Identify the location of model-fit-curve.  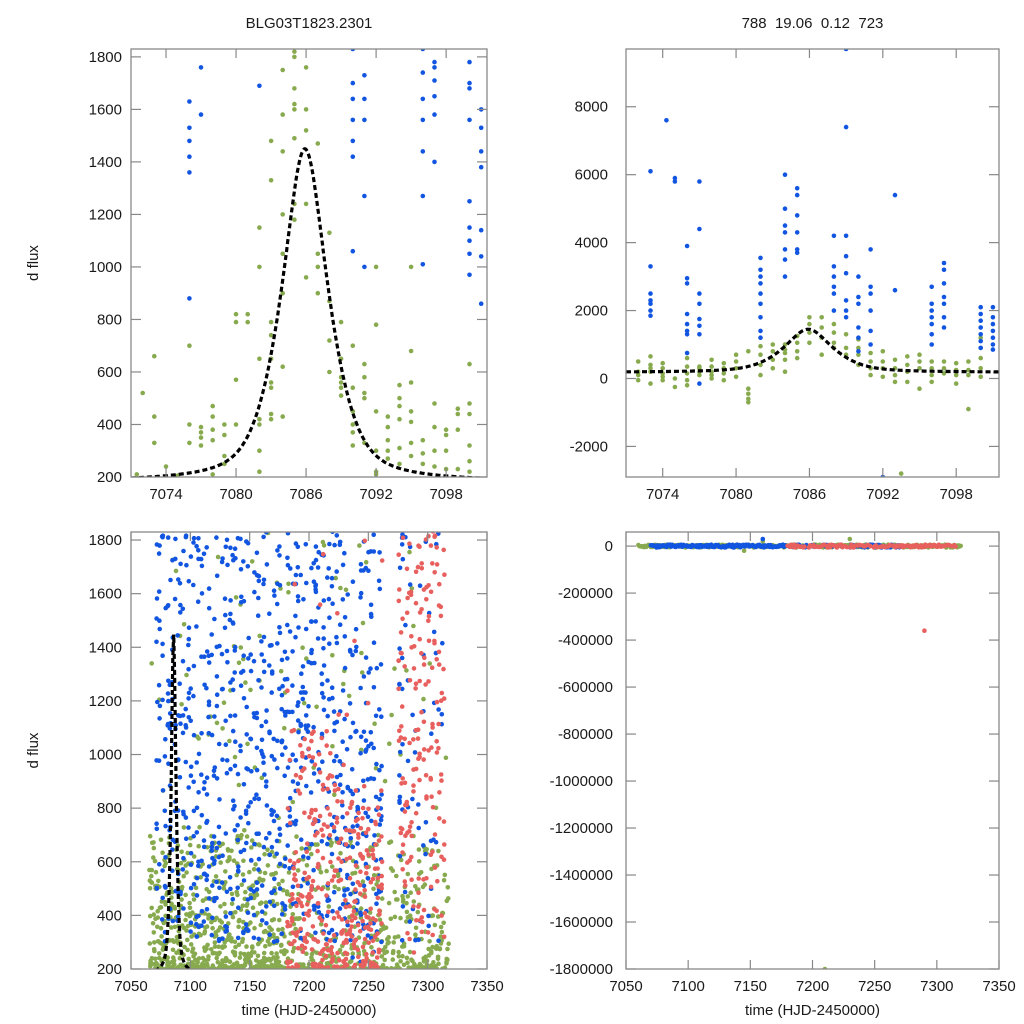
(812, 350).